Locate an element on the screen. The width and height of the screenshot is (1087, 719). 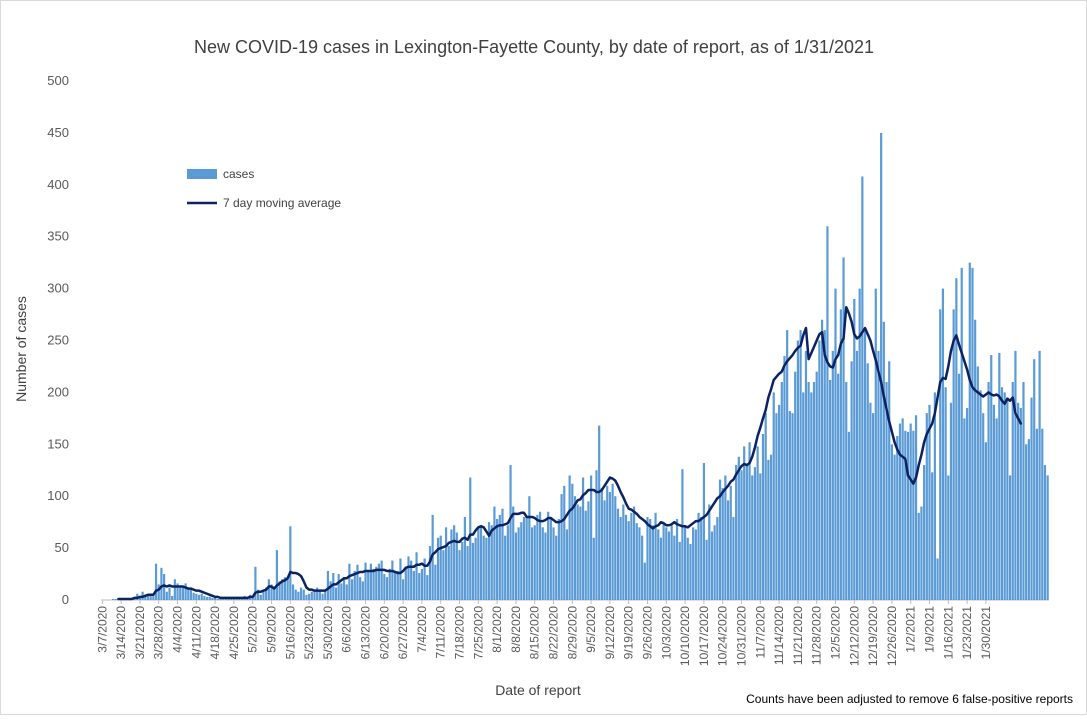
x-tick-label: 12/5/2020 is located at coordinates (835, 633).